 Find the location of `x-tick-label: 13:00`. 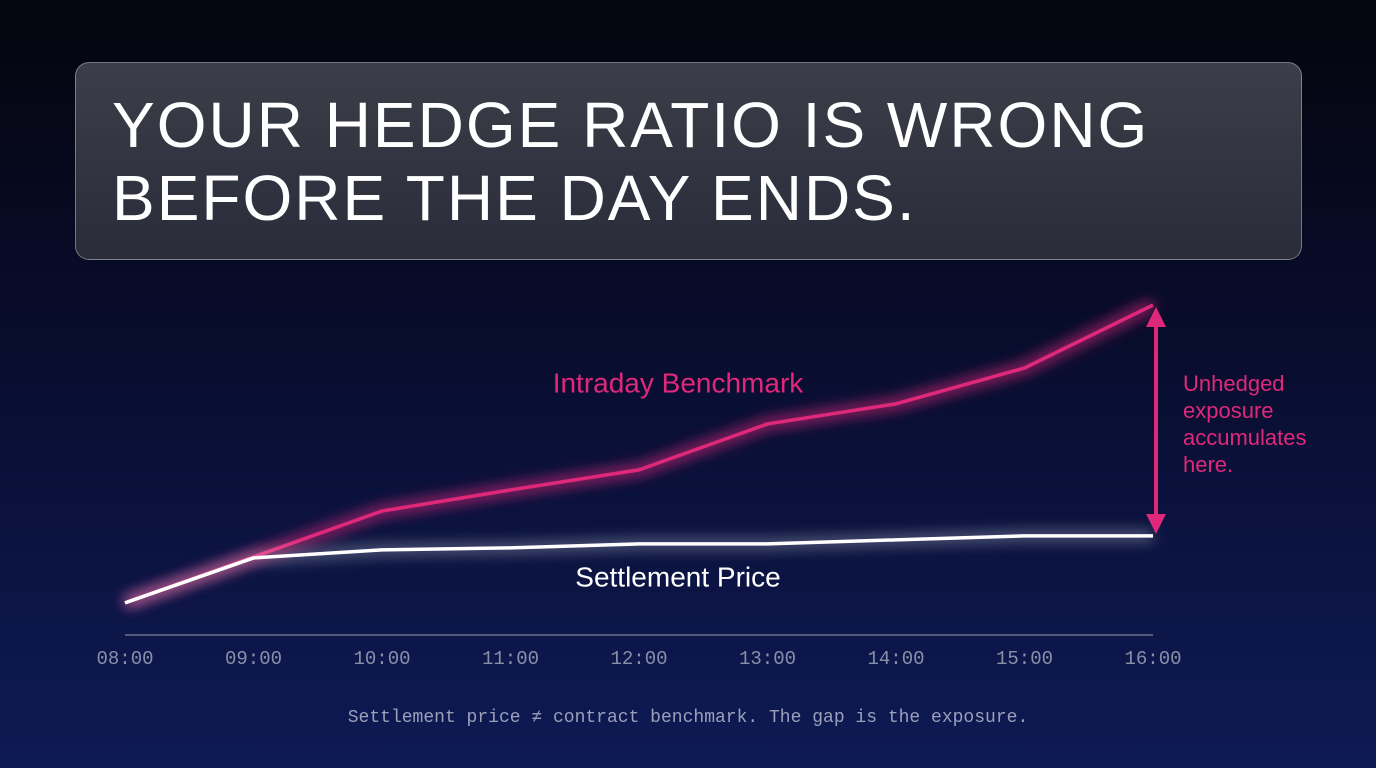

x-tick-label: 13:00 is located at coordinates (767, 659).